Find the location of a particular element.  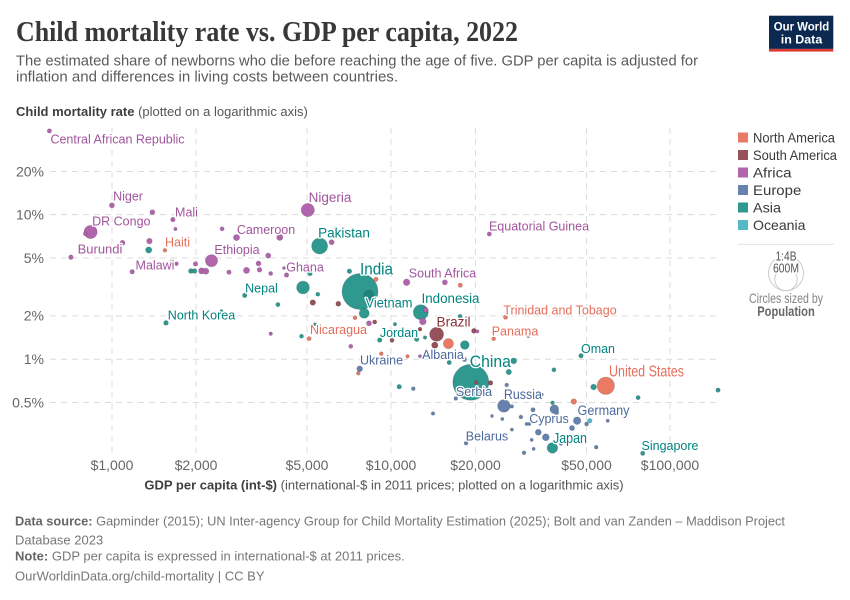

svg-text: Malawi is located at coordinates (155, 265).